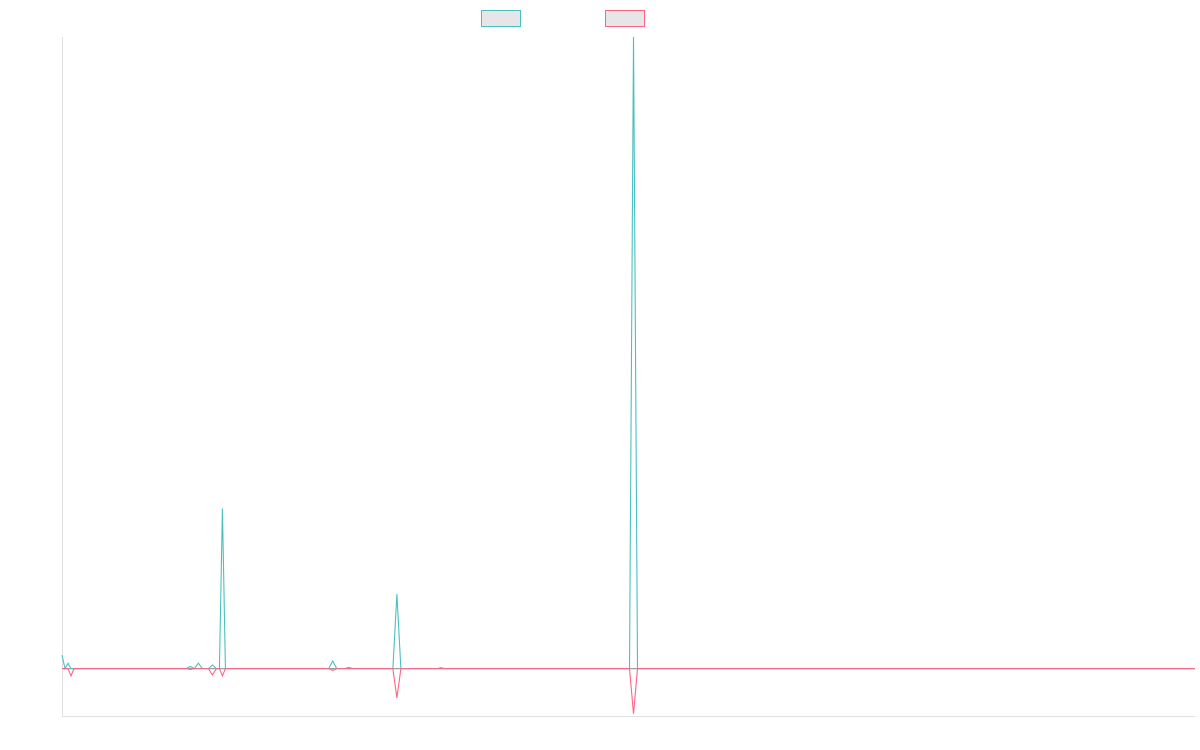 This screenshot has width=1200, height=750. What do you see at coordinates (563, 18) in the screenshot?
I see `legend` at bounding box center [563, 18].